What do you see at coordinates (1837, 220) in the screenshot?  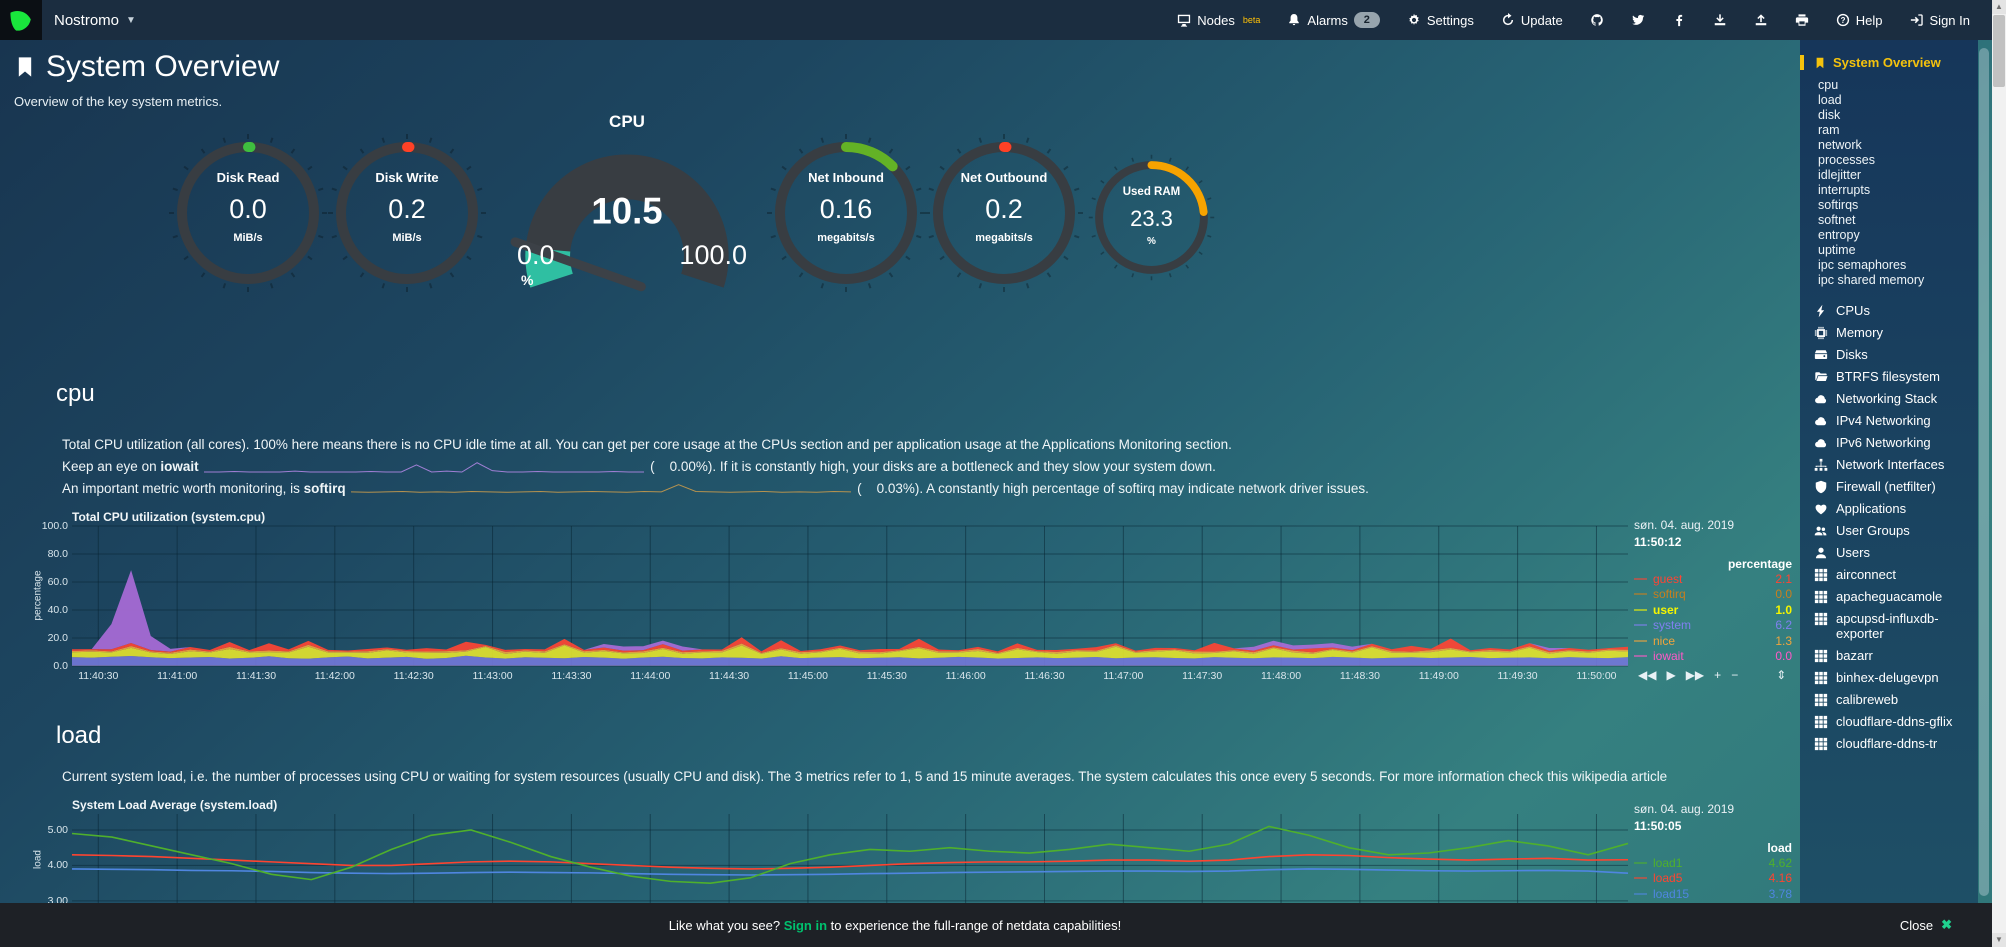 I see `sidebar-item-softnet: softnet` at bounding box center [1837, 220].